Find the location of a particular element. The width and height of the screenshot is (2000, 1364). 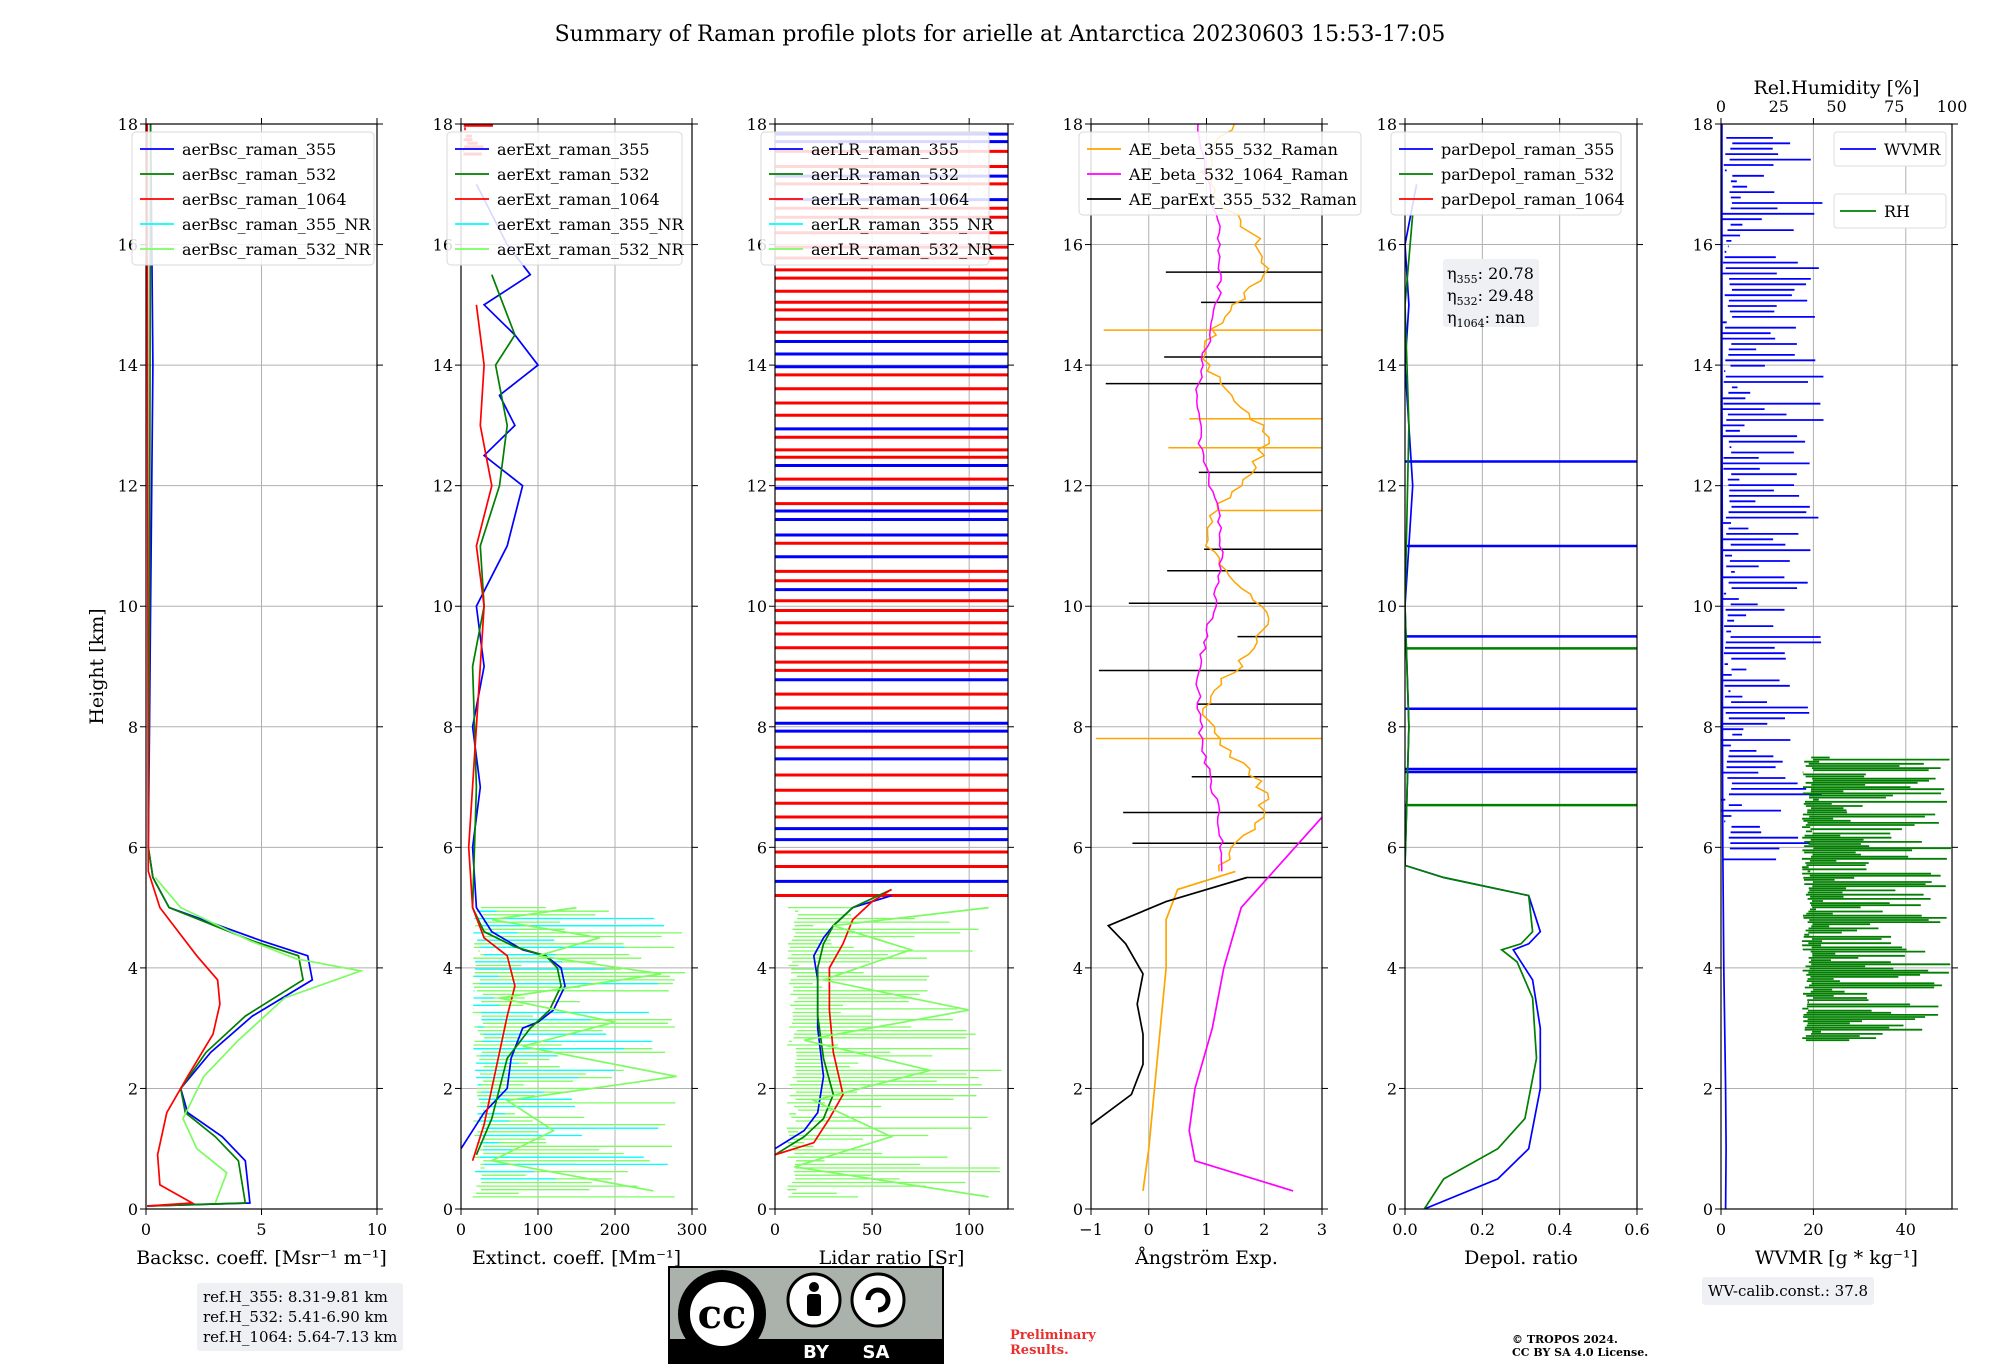

x-axis-label: Extinct. coeff. [Mm⁻¹] is located at coordinates (576, 1258).